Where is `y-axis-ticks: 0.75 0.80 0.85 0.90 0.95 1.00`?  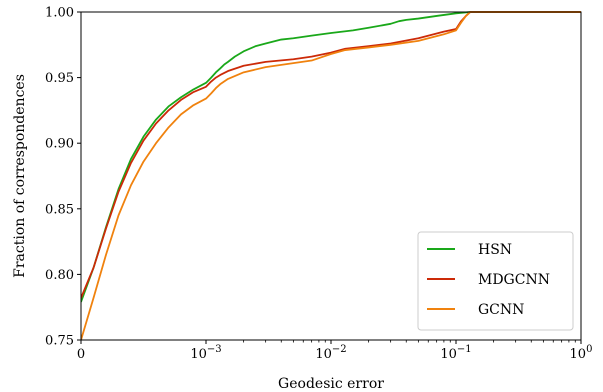 y-axis-ticks: 0.75 0.80 0.85 0.90 0.95 1.00 is located at coordinates (63, 177).